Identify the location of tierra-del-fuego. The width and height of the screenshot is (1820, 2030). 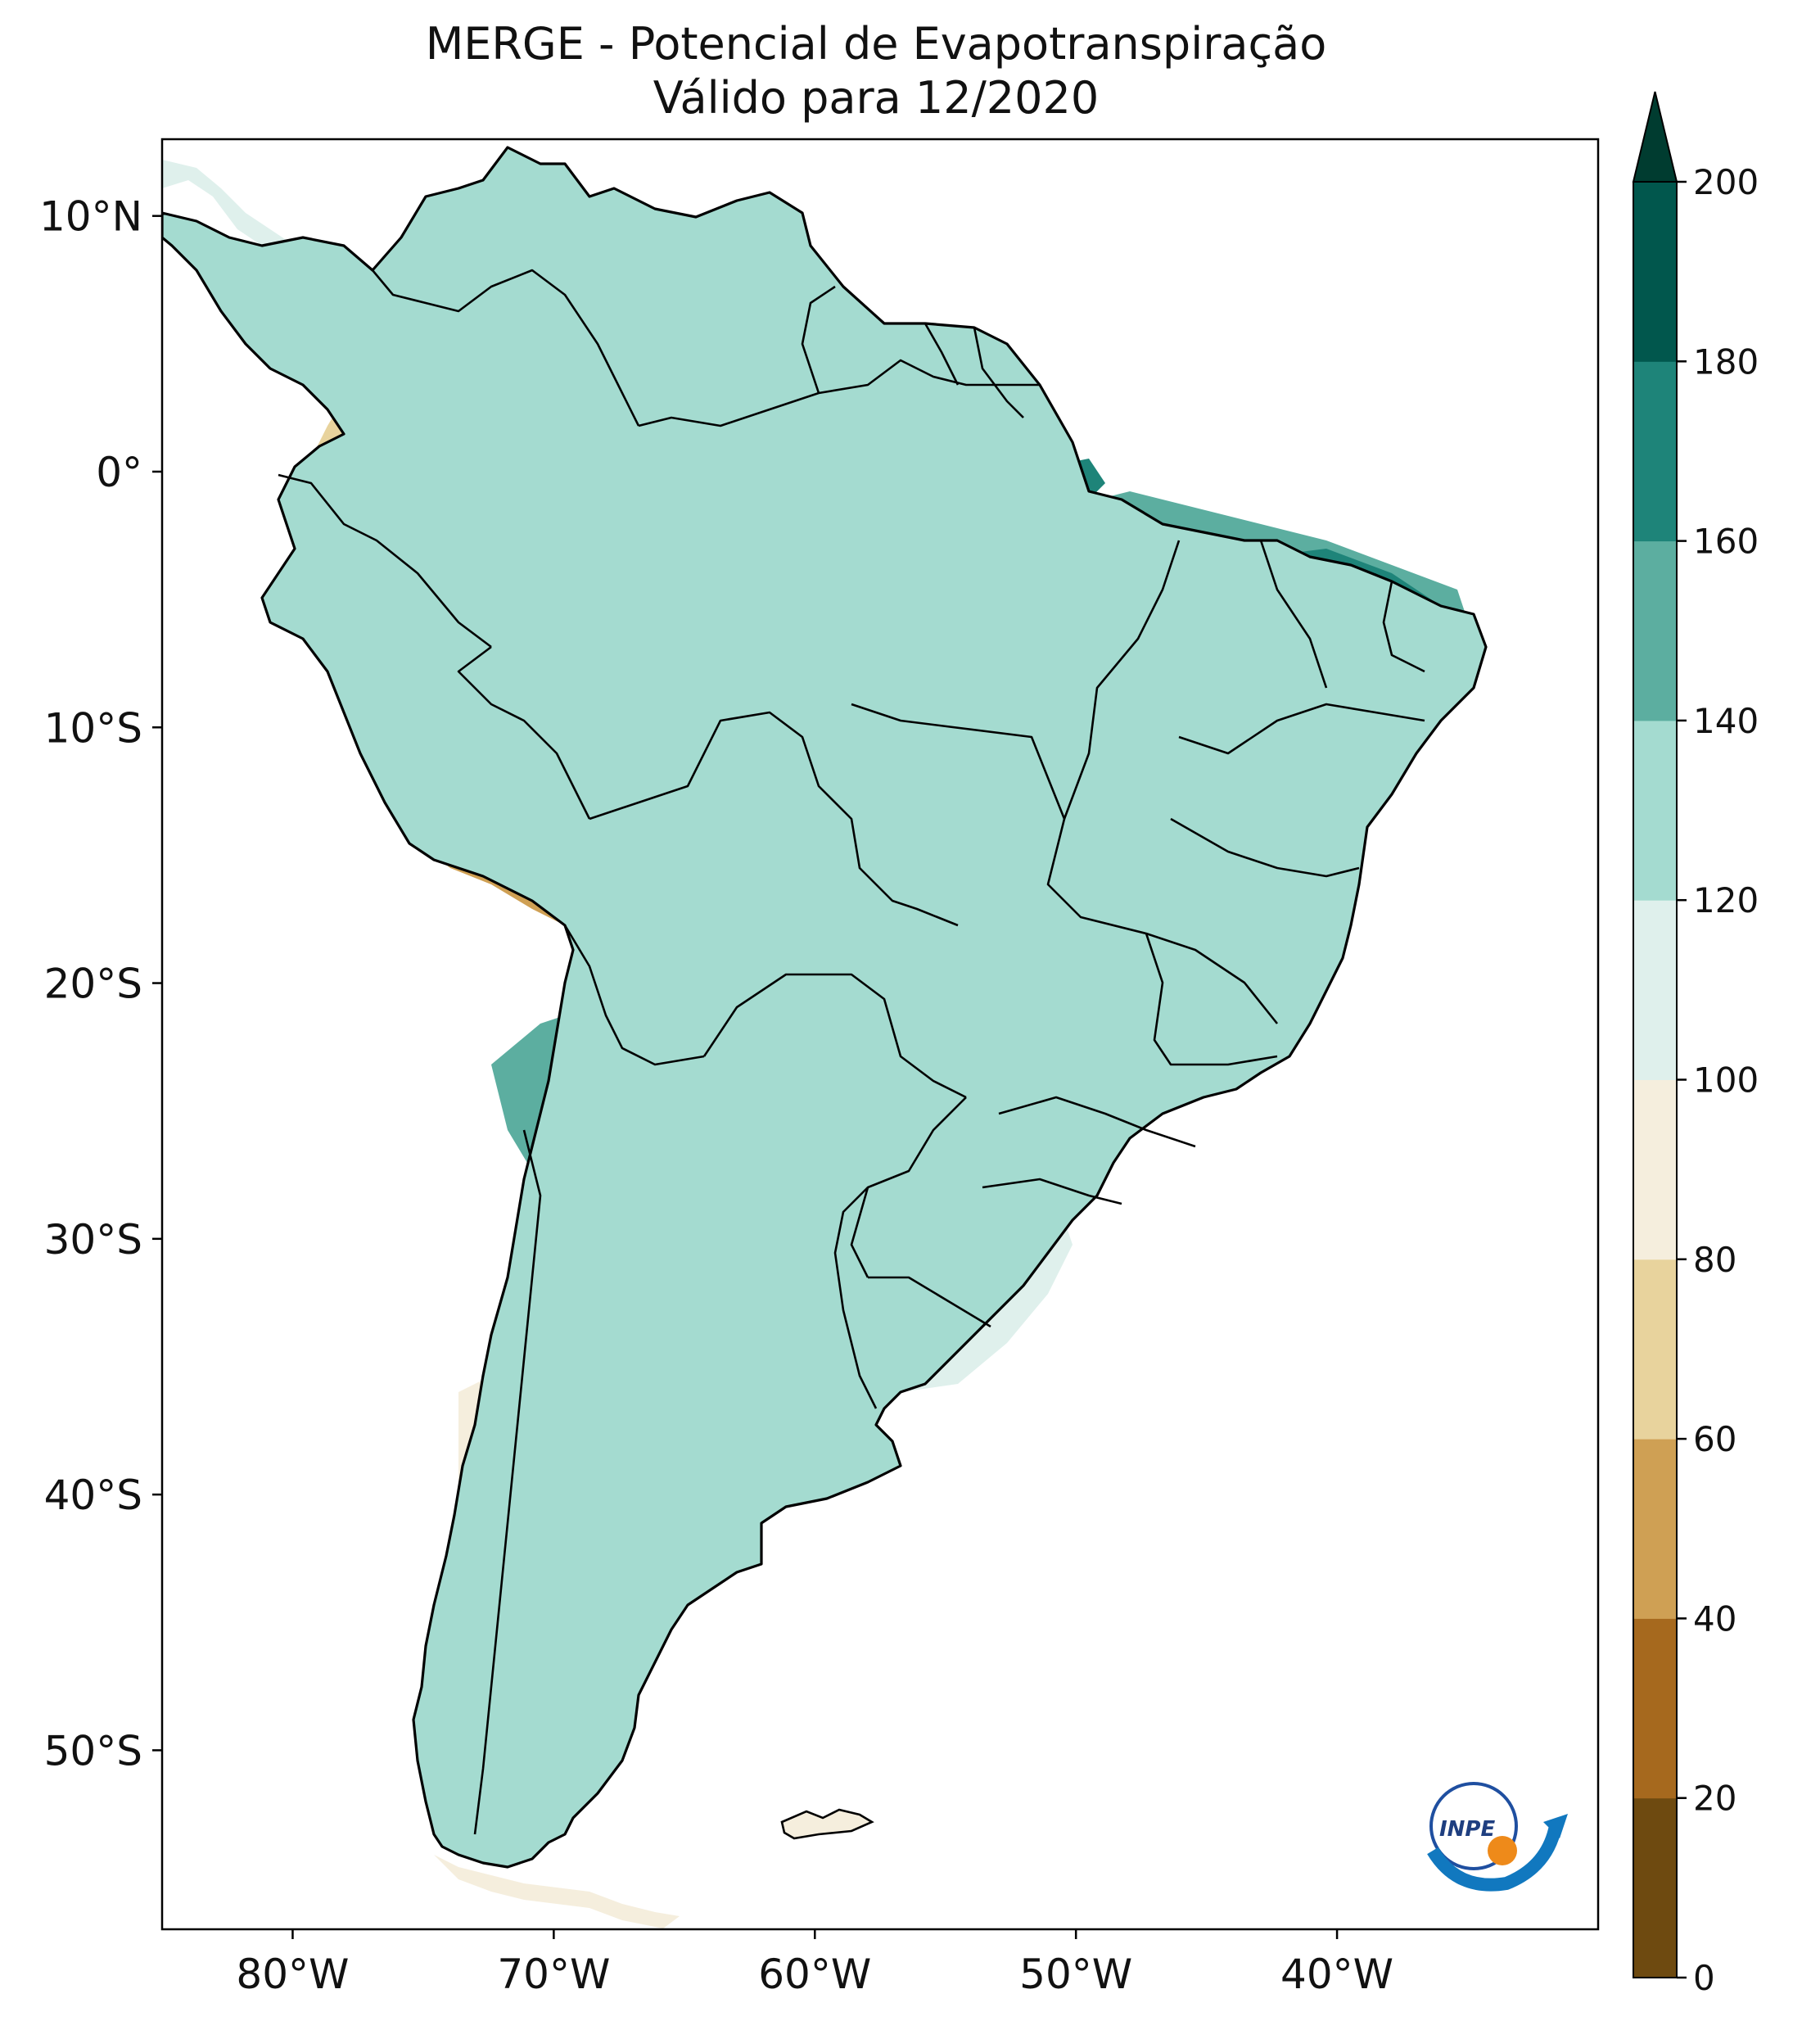
(557, 1891).